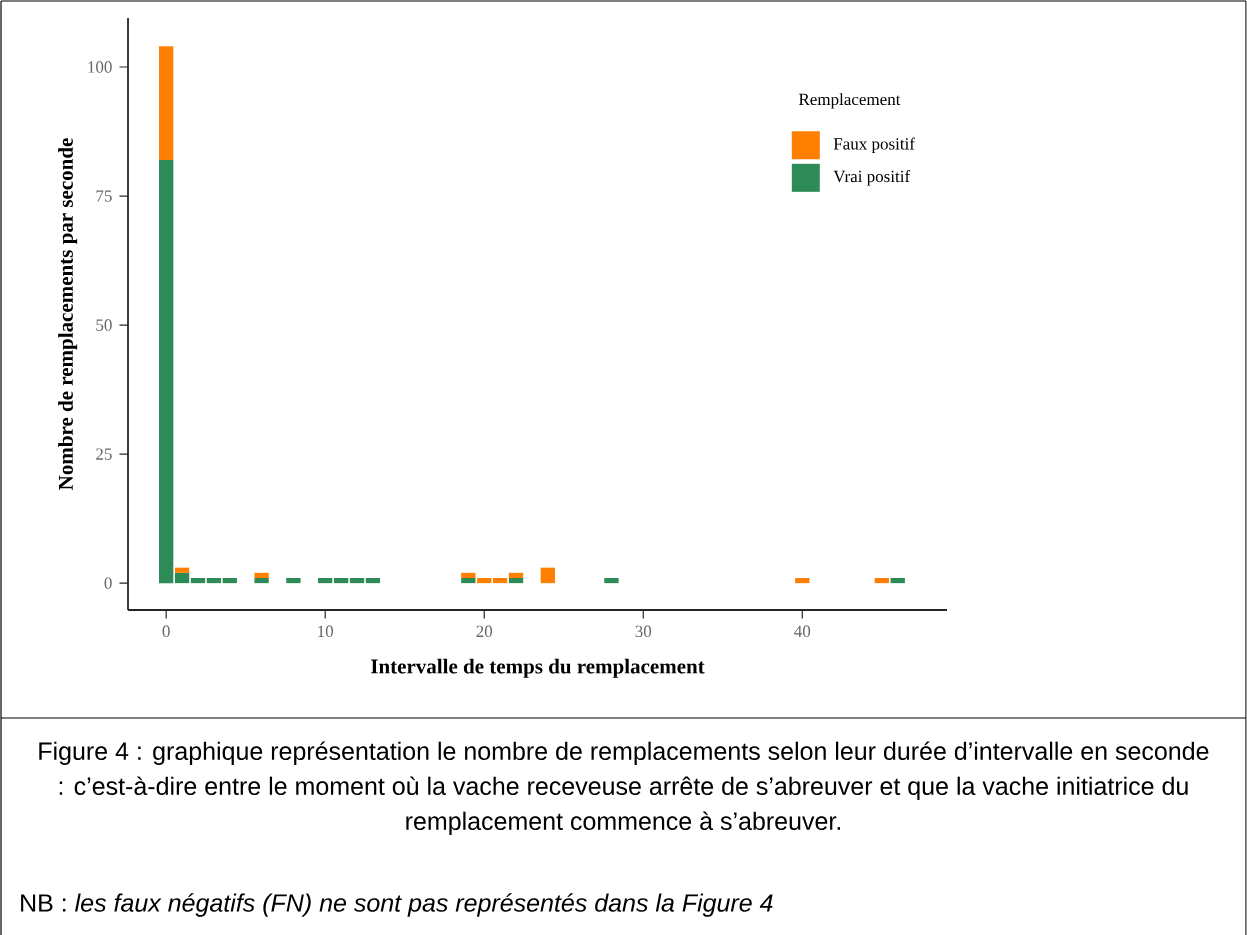  What do you see at coordinates (643, 631) in the screenshot?
I see `x-tick-label: 30` at bounding box center [643, 631].